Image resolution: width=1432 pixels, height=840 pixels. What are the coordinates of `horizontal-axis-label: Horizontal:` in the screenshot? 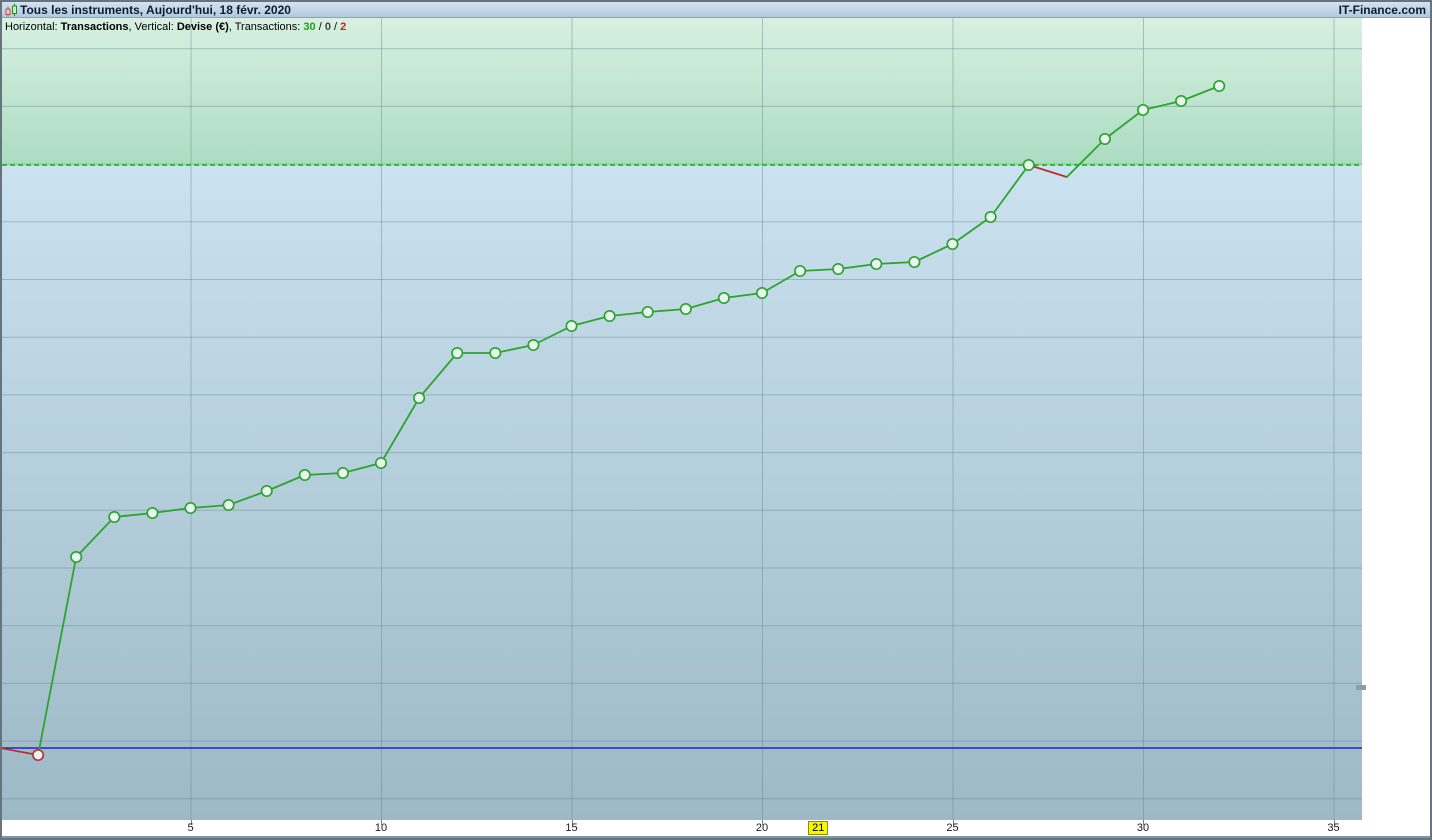 It's located at (33, 27).